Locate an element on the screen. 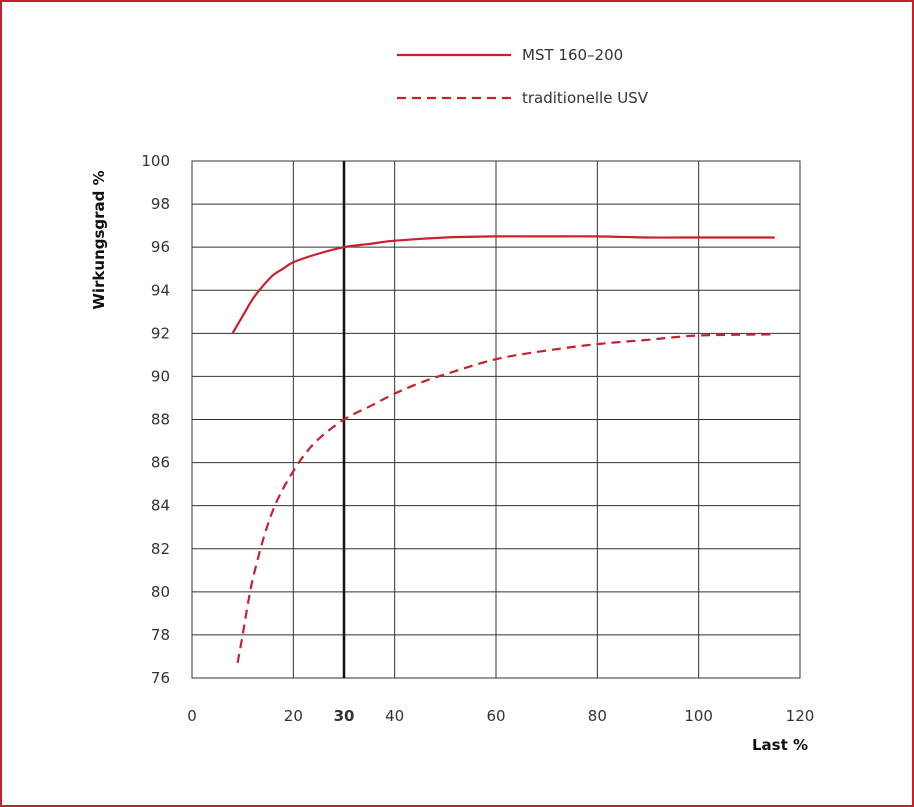 Image resolution: width=914 pixels, height=807 pixels. x-tick-label: 40 is located at coordinates (394, 716).